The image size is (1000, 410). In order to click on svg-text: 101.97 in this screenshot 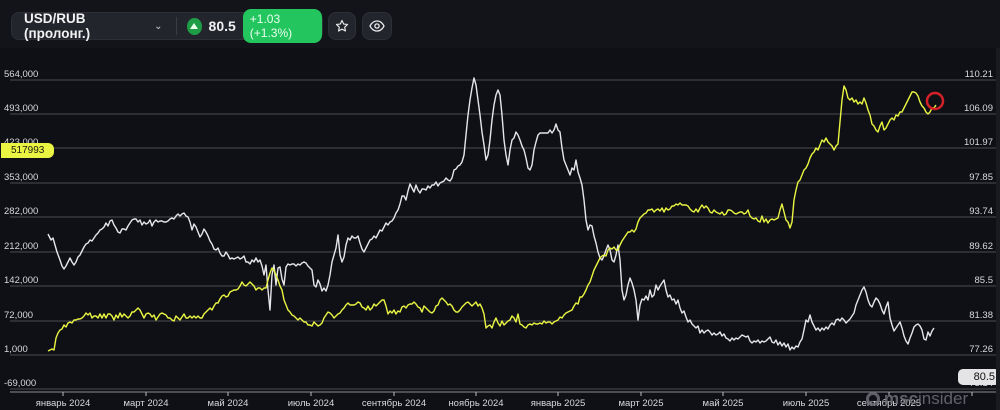, I will do `click(978, 142)`.